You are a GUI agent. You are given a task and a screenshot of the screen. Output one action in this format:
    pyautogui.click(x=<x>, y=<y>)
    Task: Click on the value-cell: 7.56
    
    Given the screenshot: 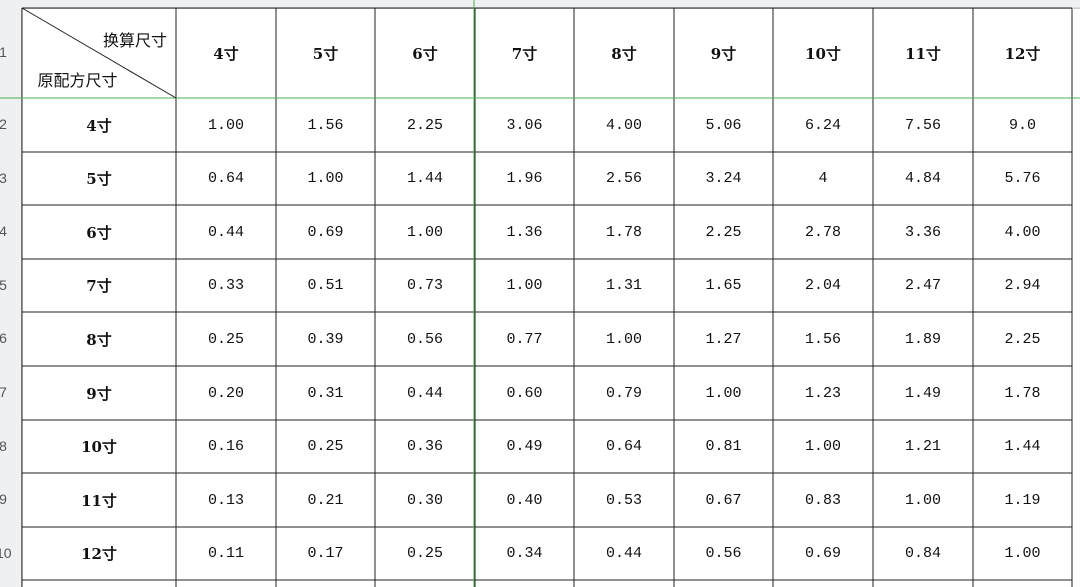 What is the action you would take?
    pyautogui.click(x=922, y=125)
    